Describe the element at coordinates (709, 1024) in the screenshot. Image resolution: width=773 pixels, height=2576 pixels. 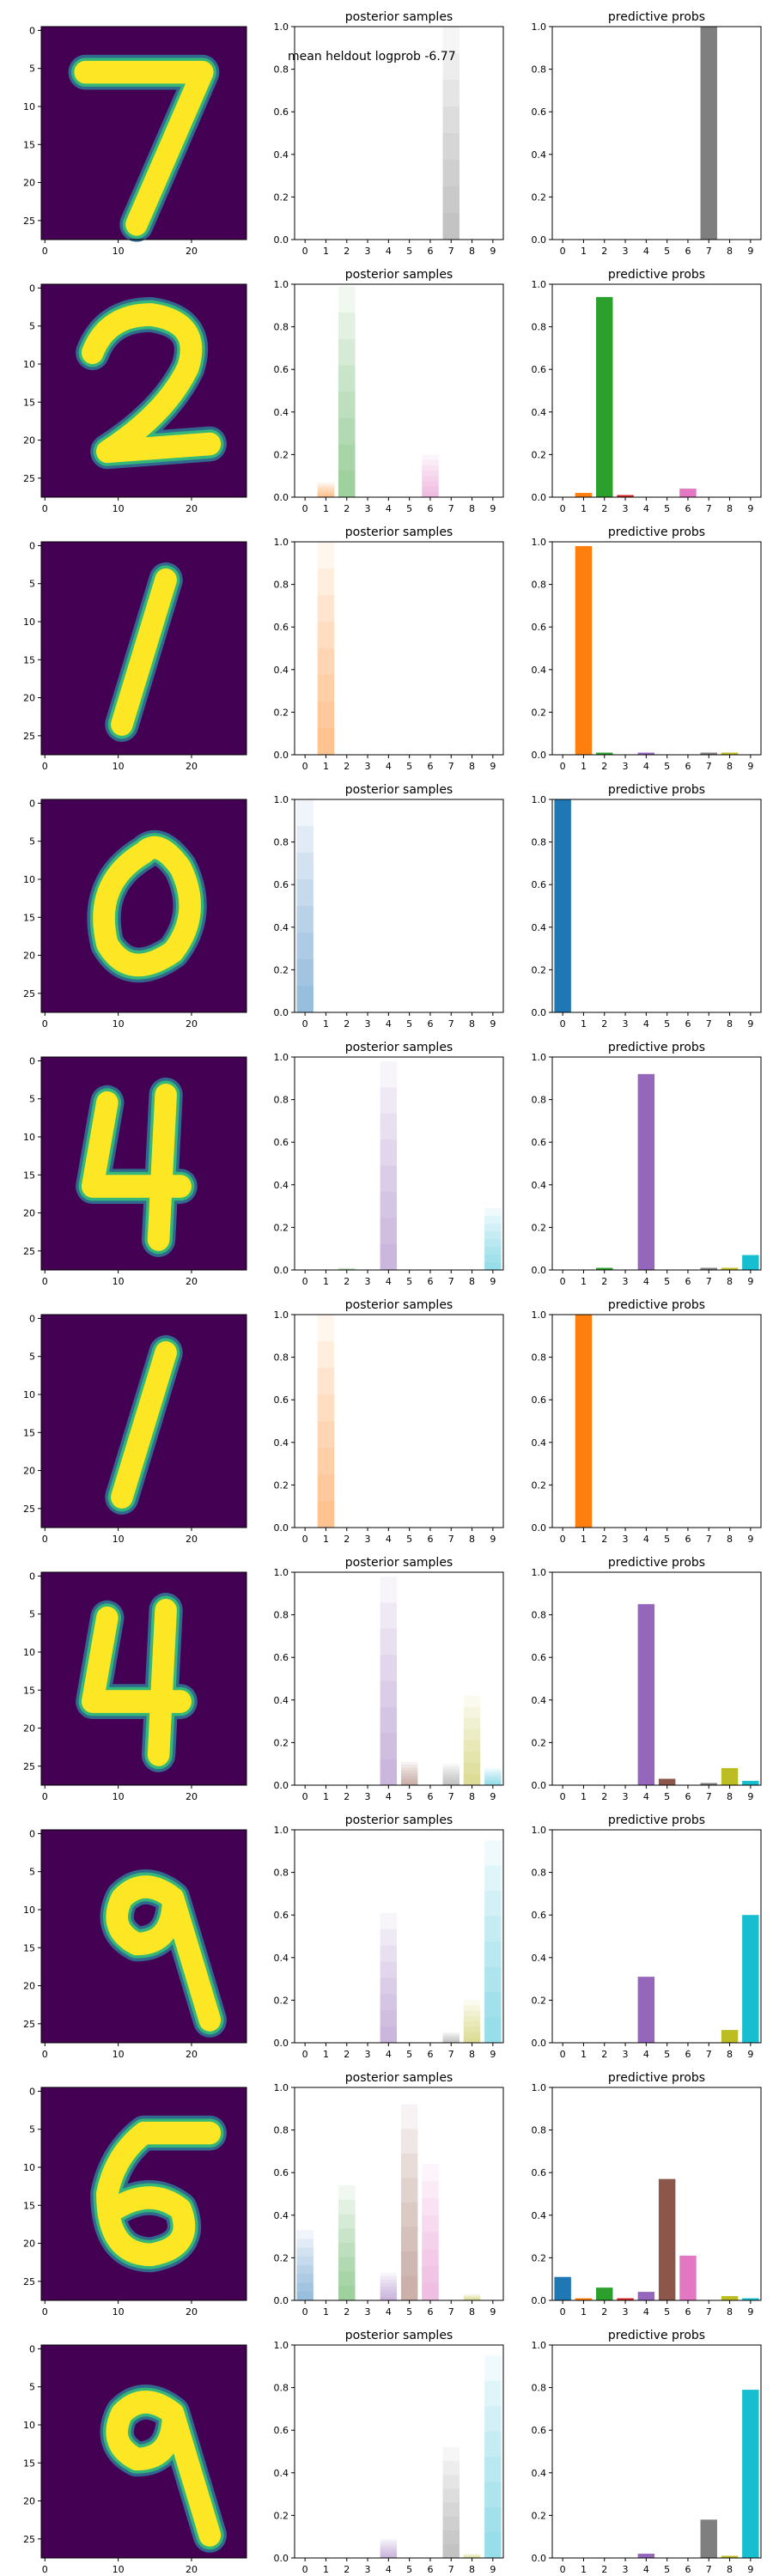
I see `x-tick-label: 7` at that location.